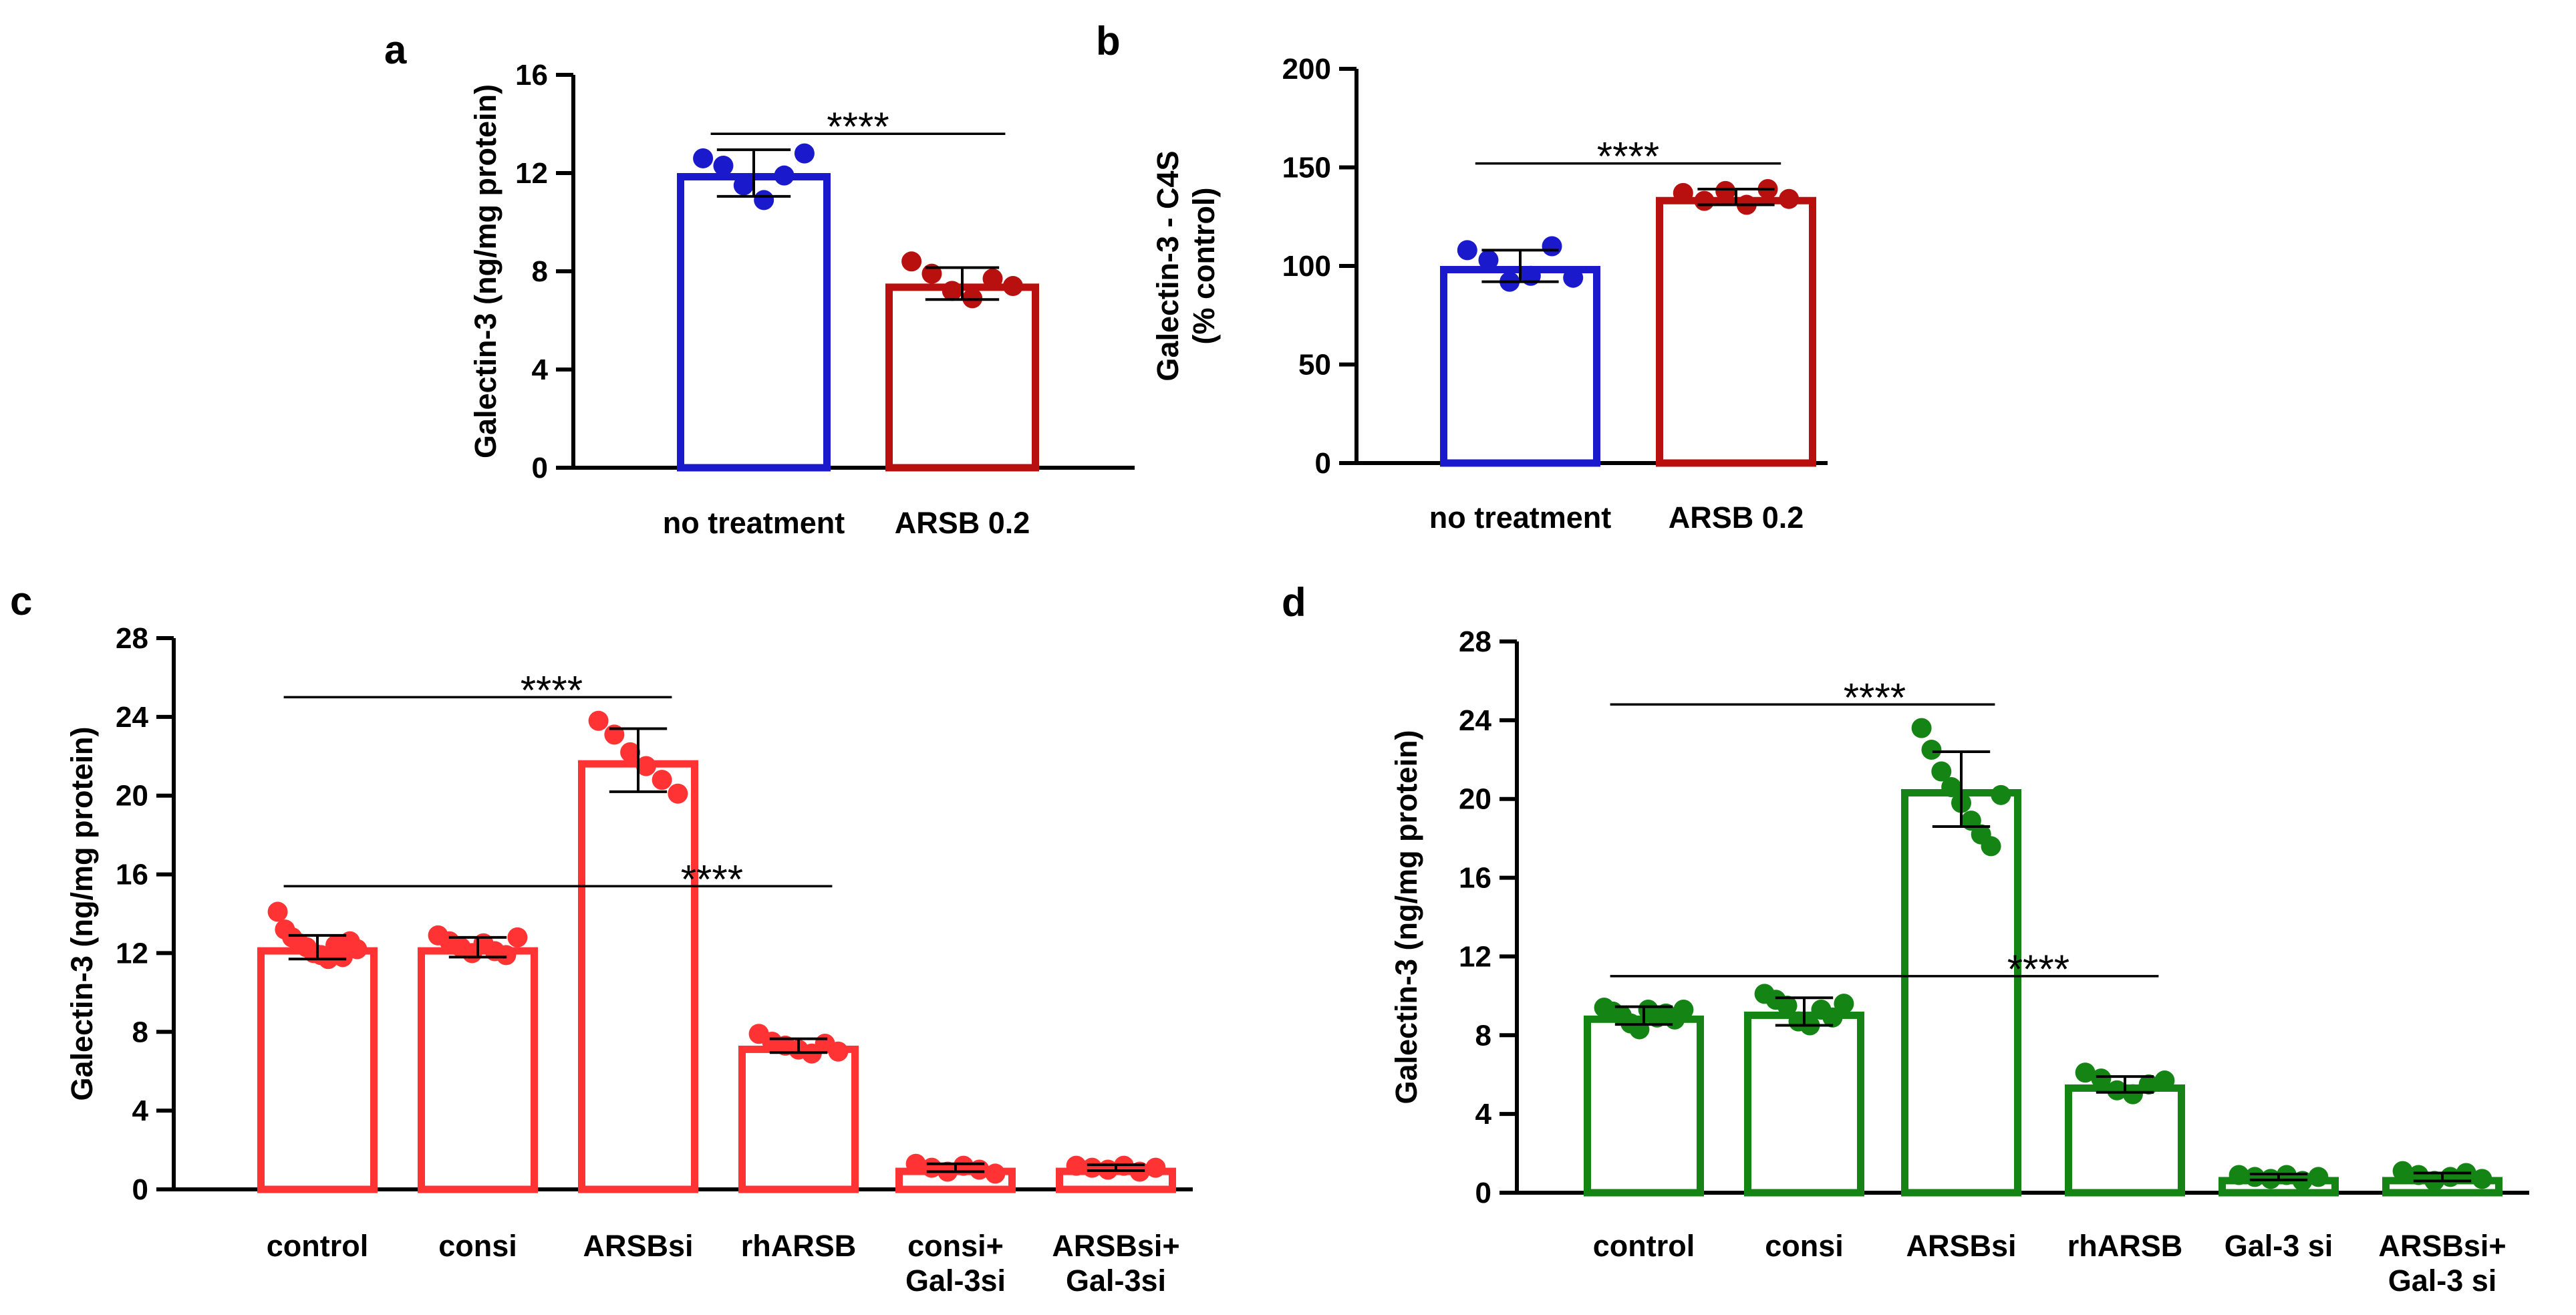  Describe the element at coordinates (1294, 602) in the screenshot. I see `panel-letter: d` at that location.